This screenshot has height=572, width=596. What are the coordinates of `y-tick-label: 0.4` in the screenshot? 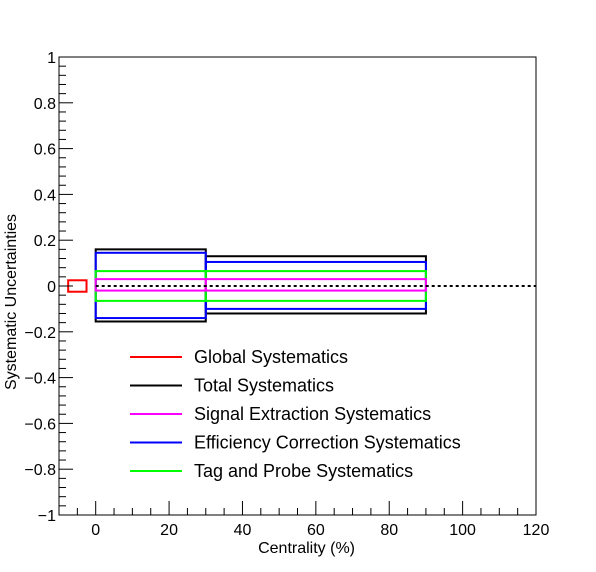 It's located at (45, 195).